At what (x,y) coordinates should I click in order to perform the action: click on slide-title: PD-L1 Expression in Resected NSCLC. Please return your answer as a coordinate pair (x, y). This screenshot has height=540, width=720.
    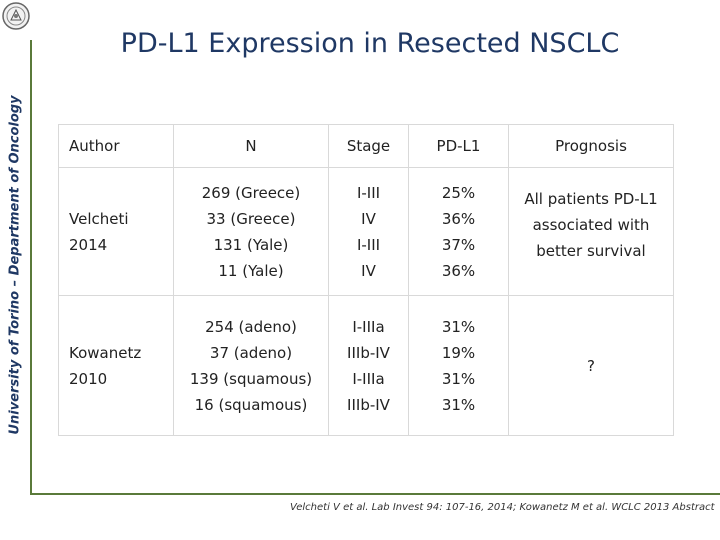
    Looking at the image, I should click on (370, 43).